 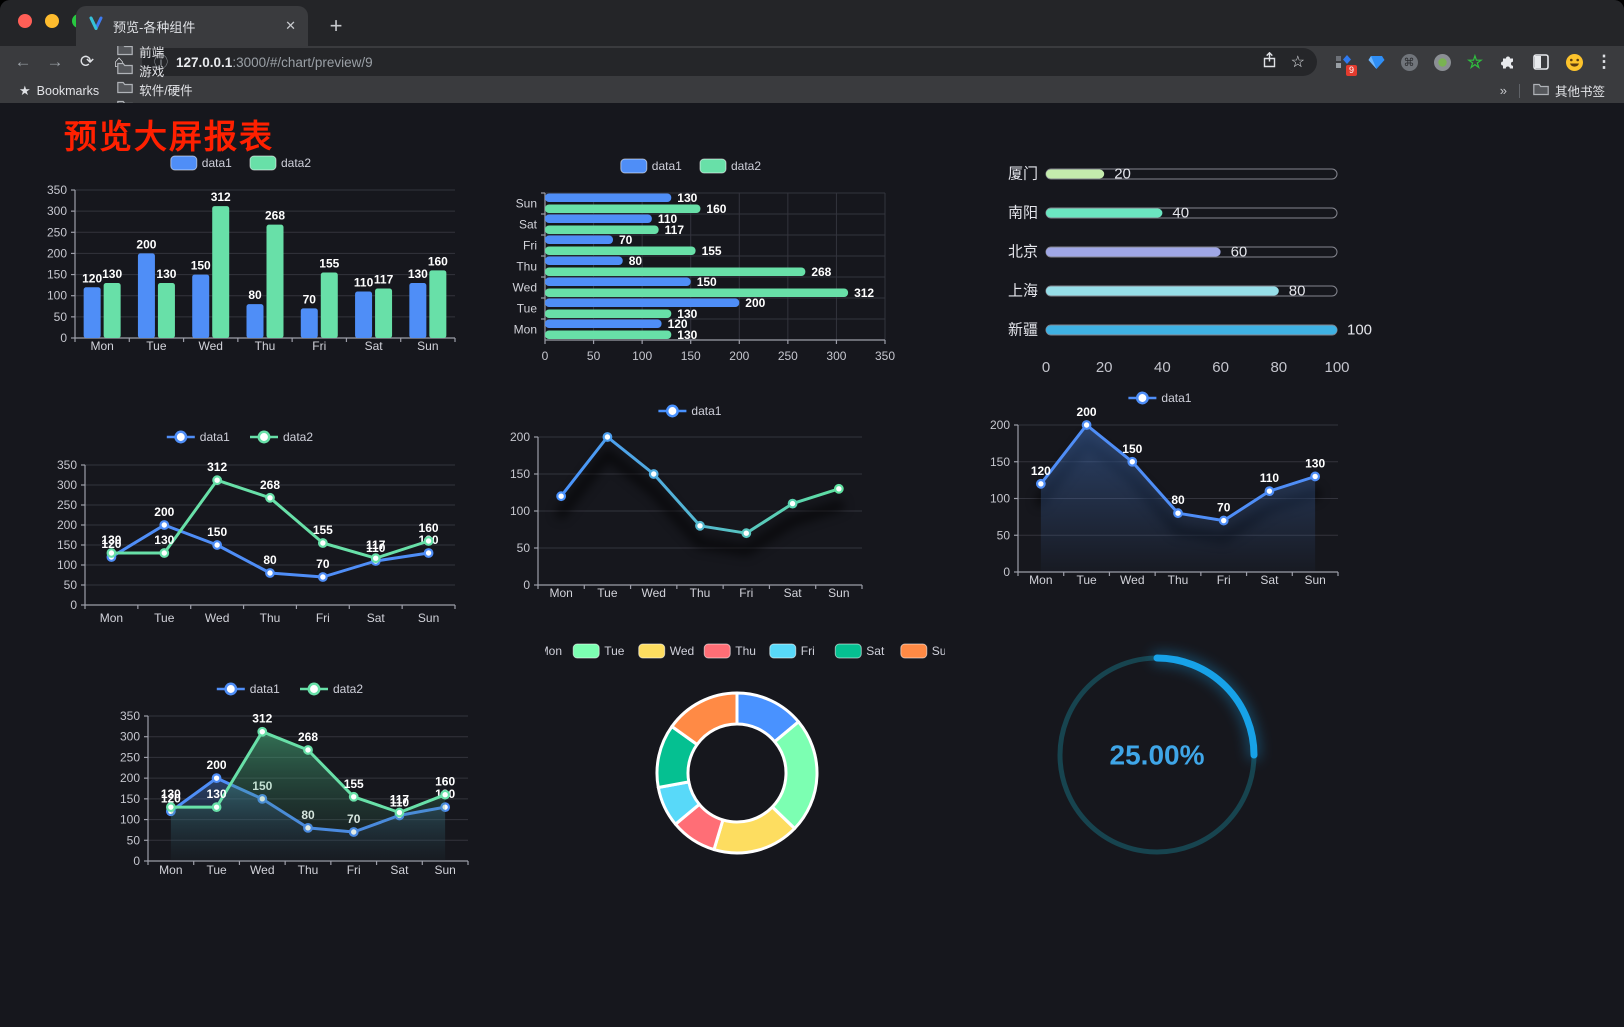 What do you see at coordinates (1503, 90) in the screenshot?
I see `bookmarks-overflow-chevron: »` at bounding box center [1503, 90].